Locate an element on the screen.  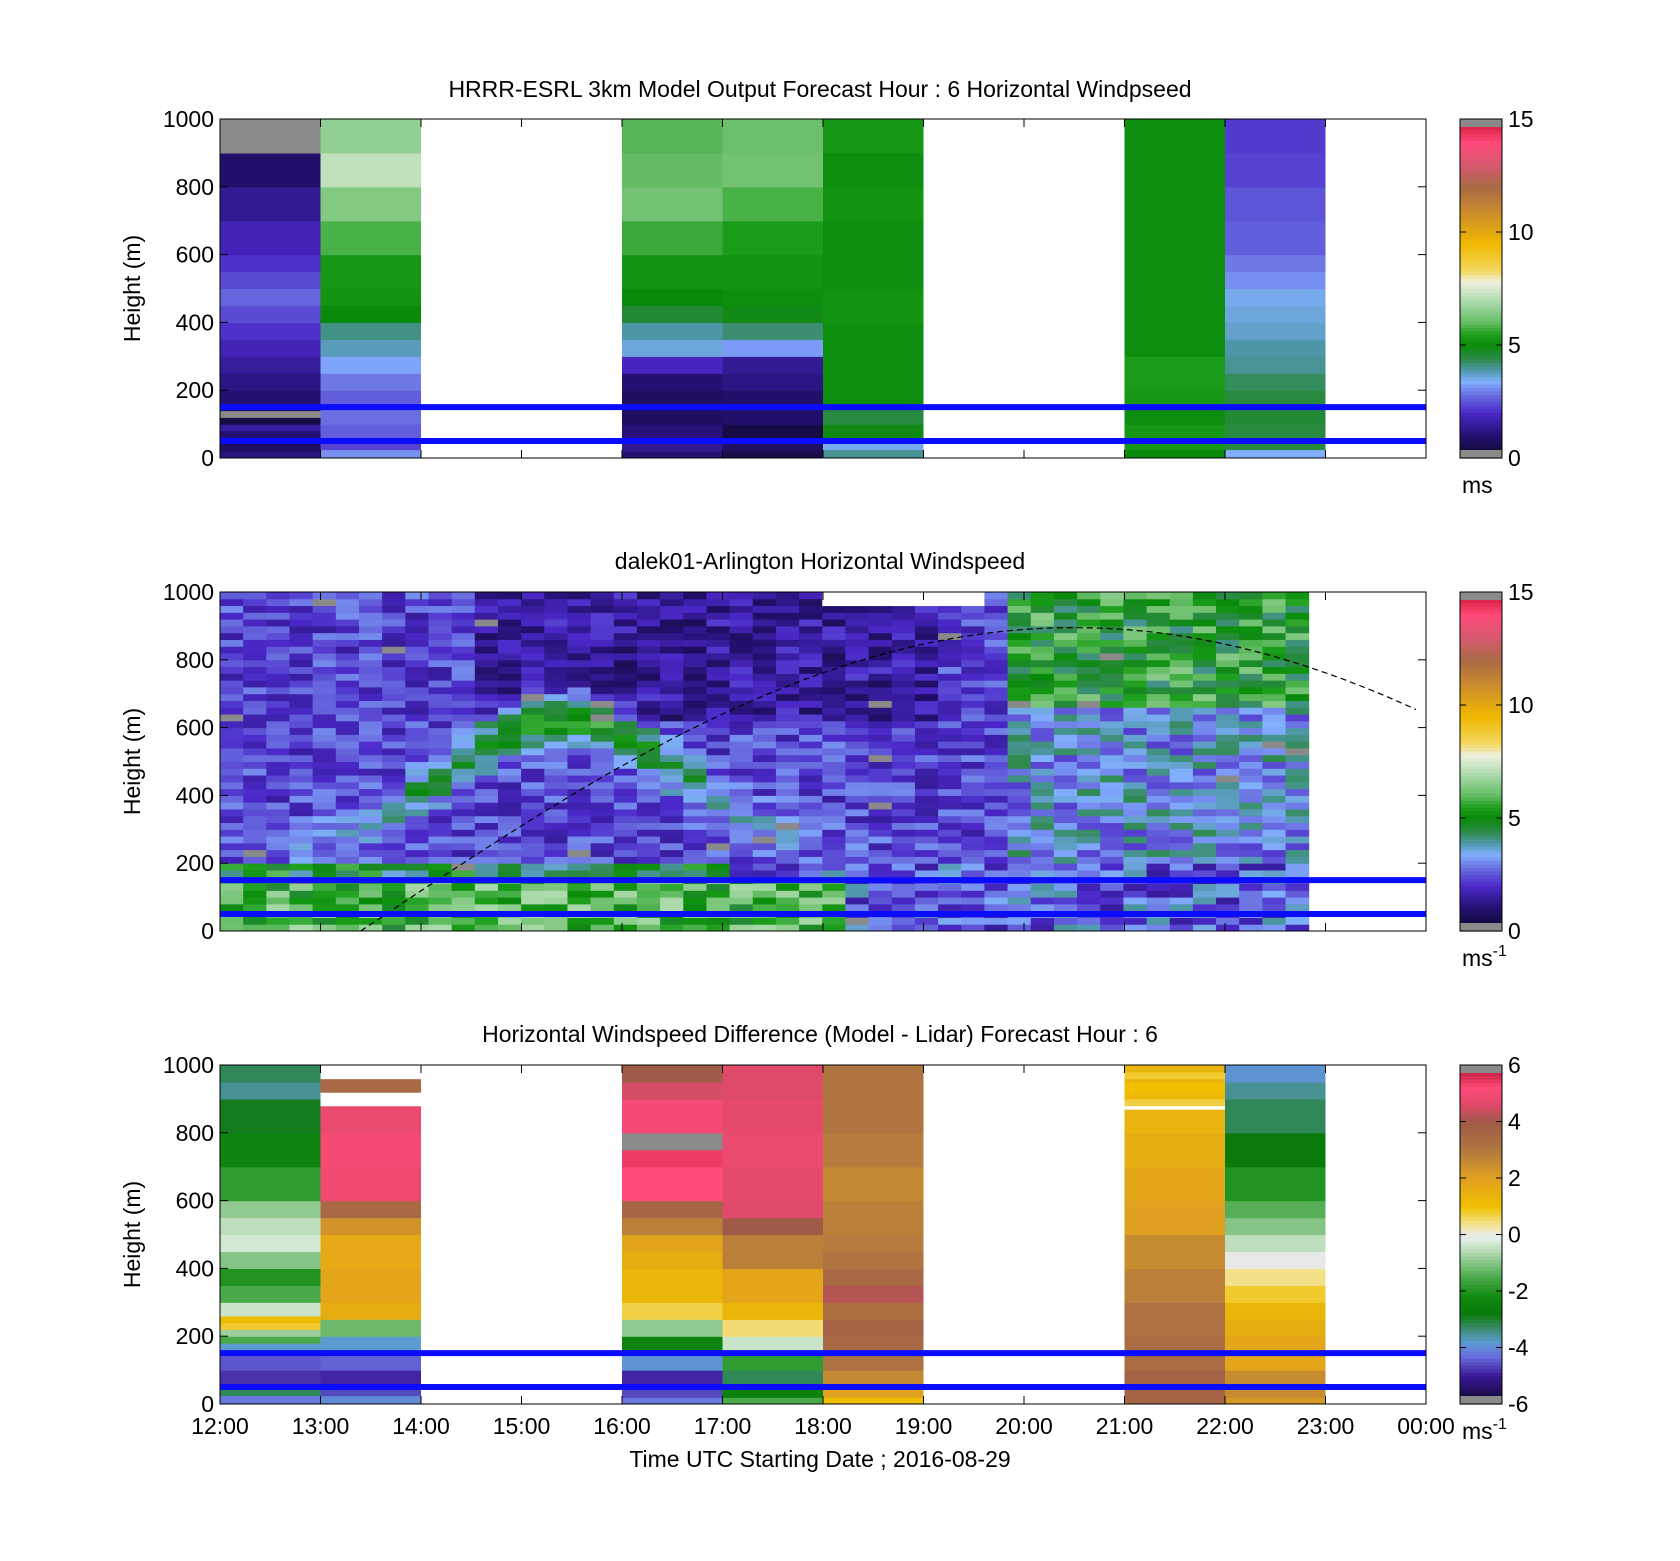
colorbar-tick-label: 0 is located at coordinates (1514, 458).